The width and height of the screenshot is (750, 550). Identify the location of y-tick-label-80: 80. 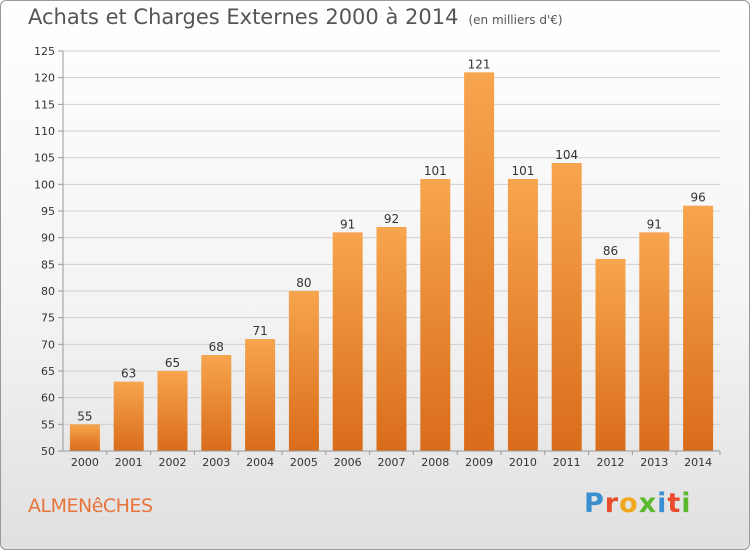
(48, 291).